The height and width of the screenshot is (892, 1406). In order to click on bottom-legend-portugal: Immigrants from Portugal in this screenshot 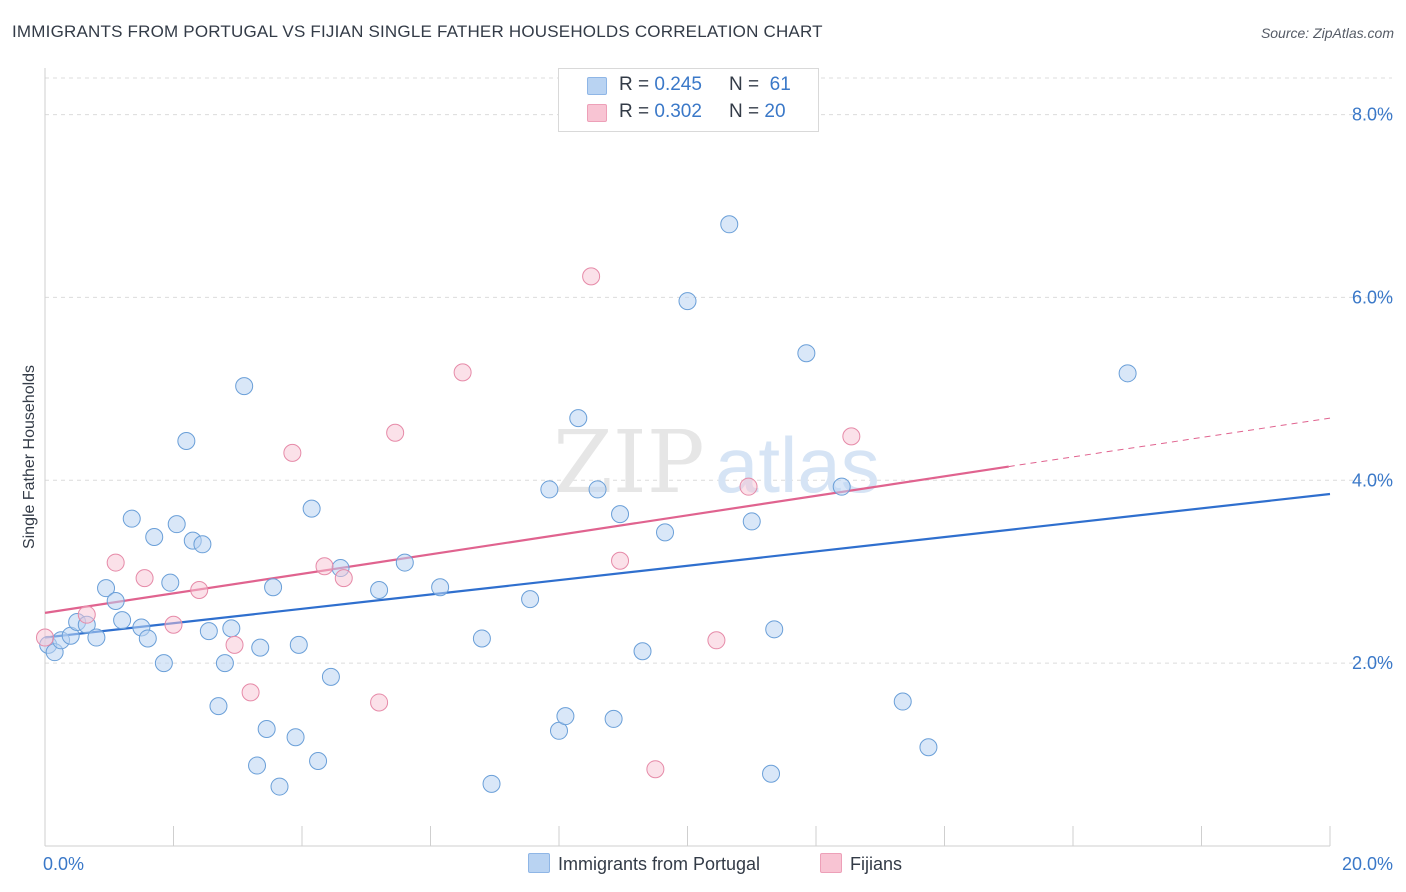, I will do `click(644, 864)`.